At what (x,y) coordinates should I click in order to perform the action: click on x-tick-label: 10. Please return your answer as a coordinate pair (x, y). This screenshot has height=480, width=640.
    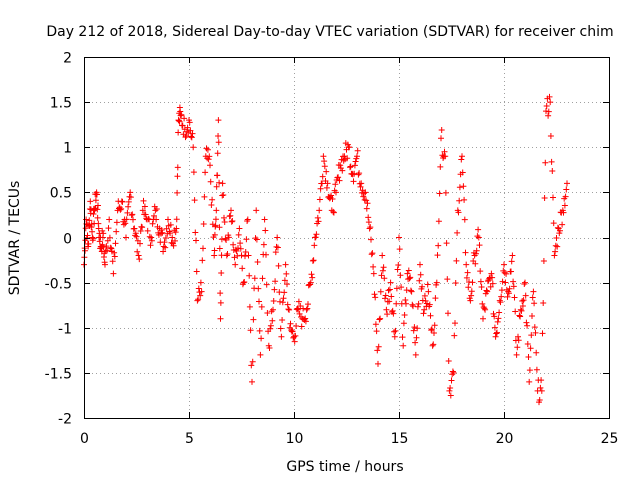
    Looking at the image, I should click on (295, 439).